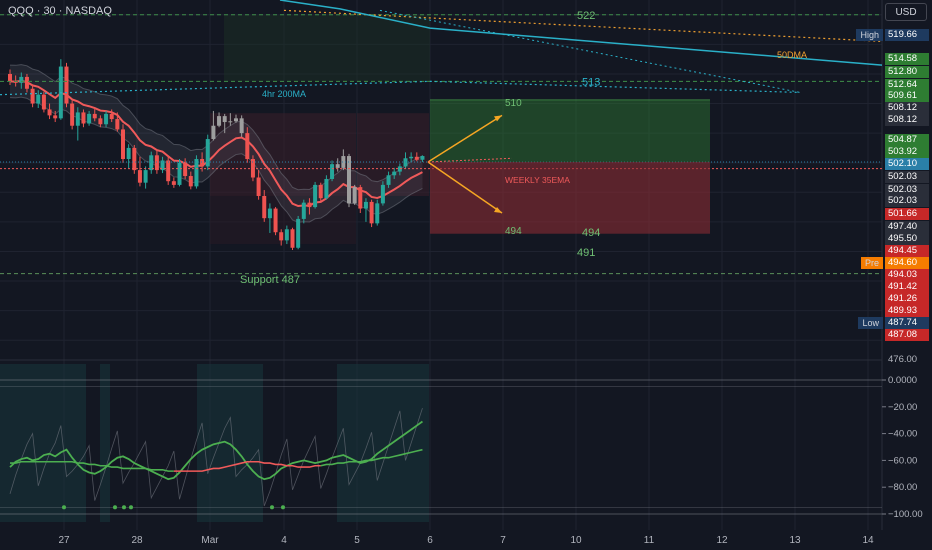 The height and width of the screenshot is (550, 932). I want to click on x-tick-label: 14, so click(868, 540).